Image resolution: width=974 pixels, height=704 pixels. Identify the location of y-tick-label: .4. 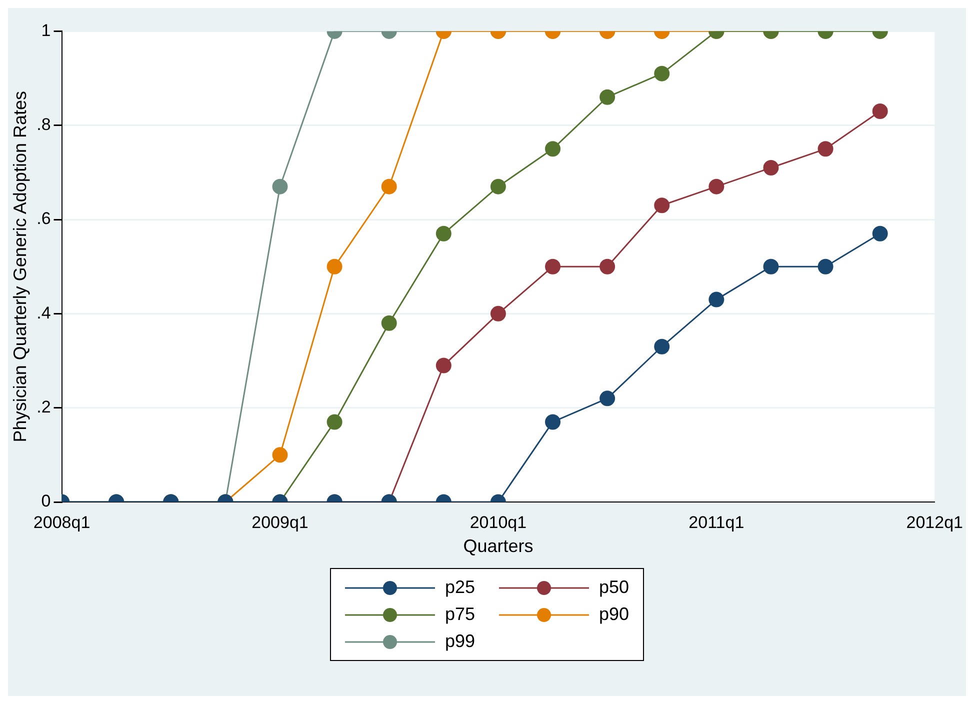
(43, 312).